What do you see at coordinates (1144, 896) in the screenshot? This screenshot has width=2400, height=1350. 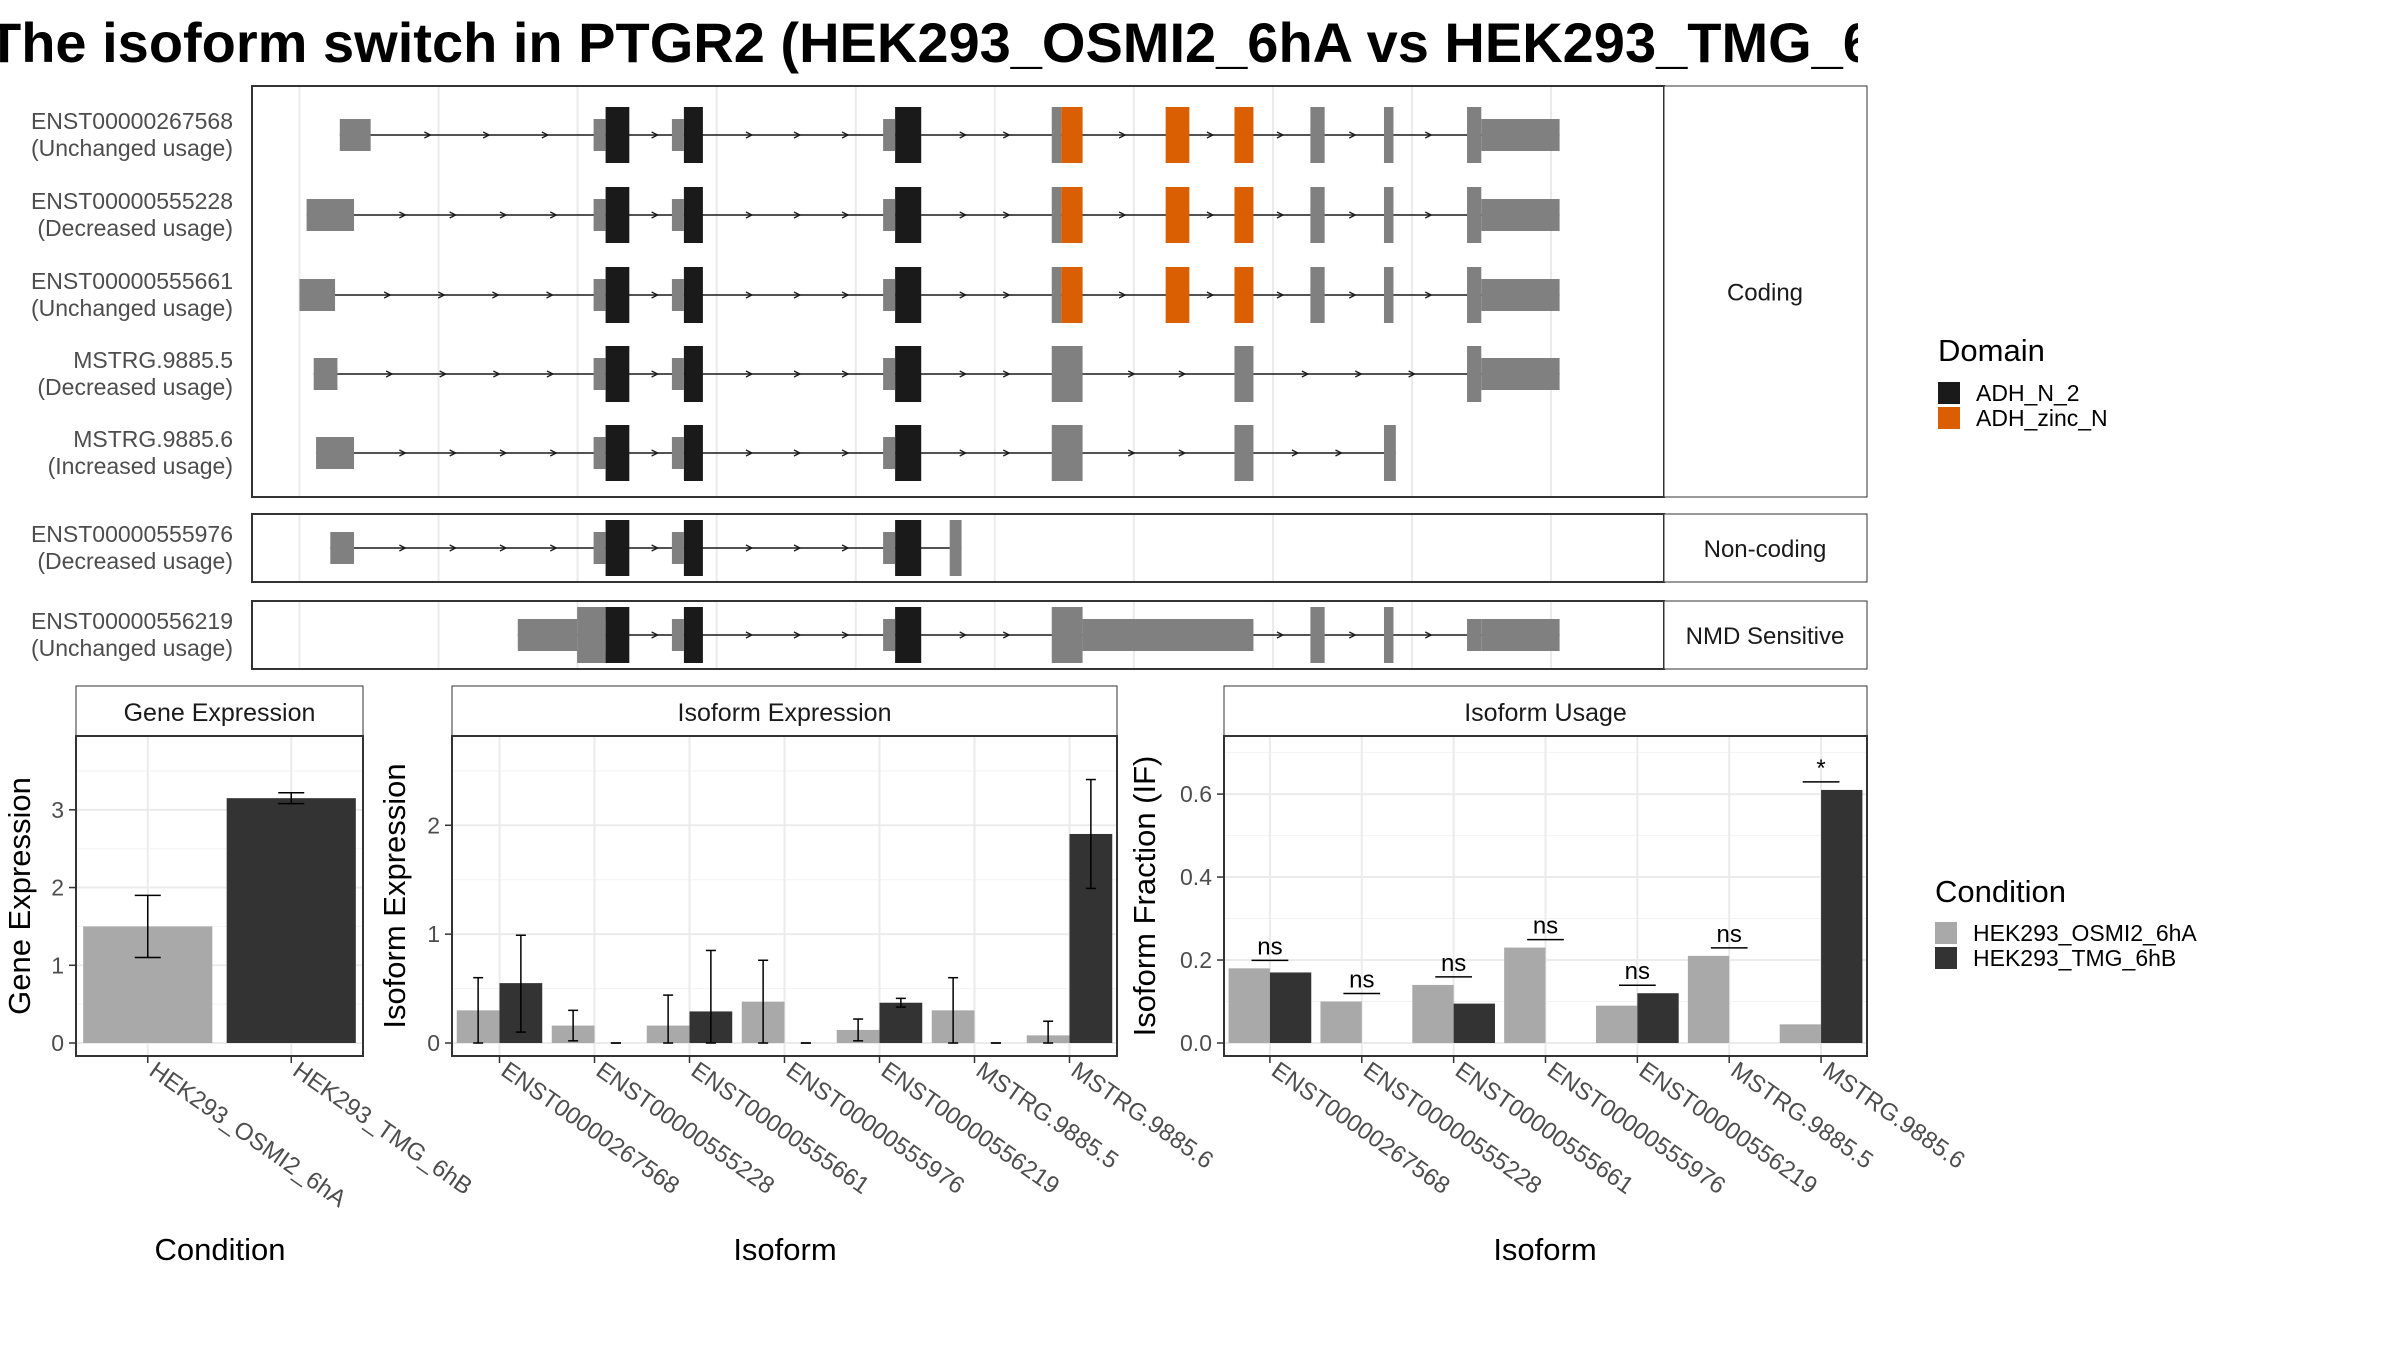 I see `y-axis-label: Isoform Fraction (IF)` at bounding box center [1144, 896].